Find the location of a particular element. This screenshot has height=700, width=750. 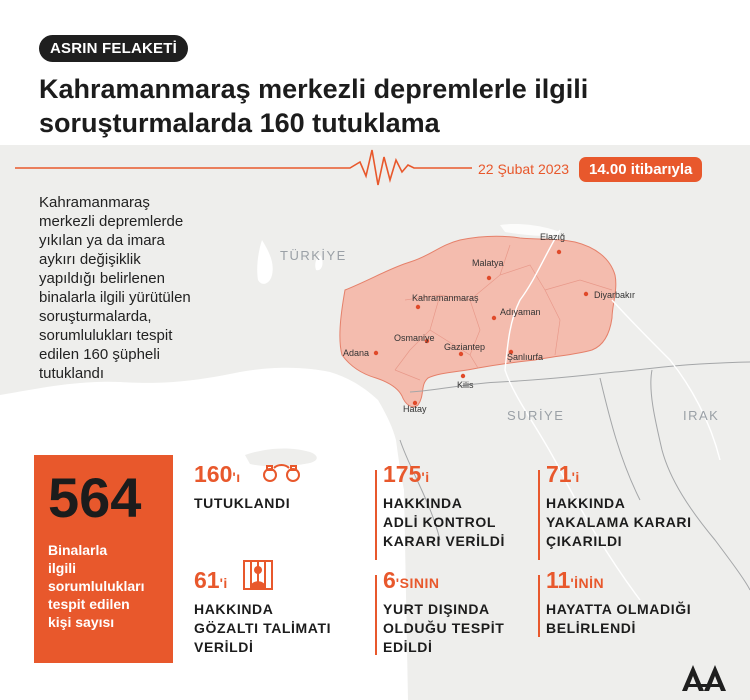

stat-text: HAKKINDA YAKALAMA KARARI ÇIKARILDI is located at coordinates (619, 522).